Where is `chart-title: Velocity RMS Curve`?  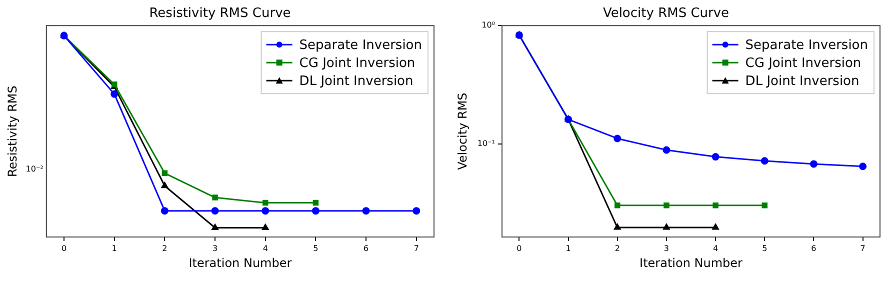 chart-title: Velocity RMS Curve is located at coordinates (666, 14).